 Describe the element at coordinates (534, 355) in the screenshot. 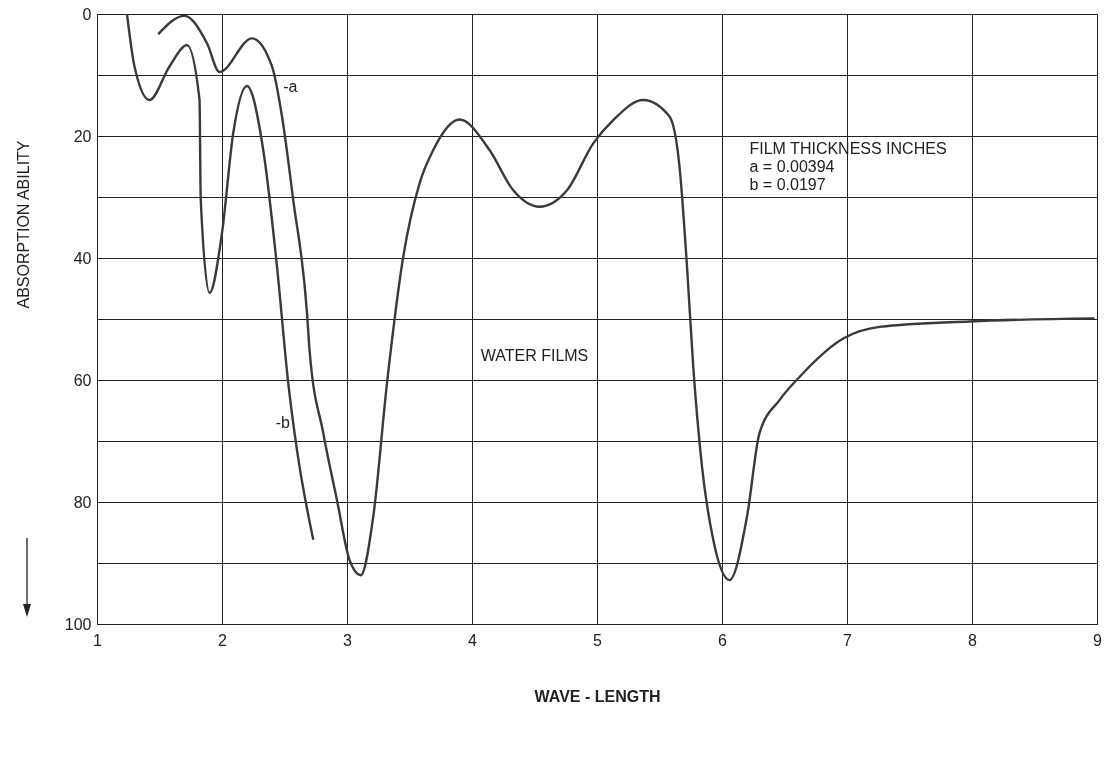

I see `annotation: WATER FILMS` at that location.